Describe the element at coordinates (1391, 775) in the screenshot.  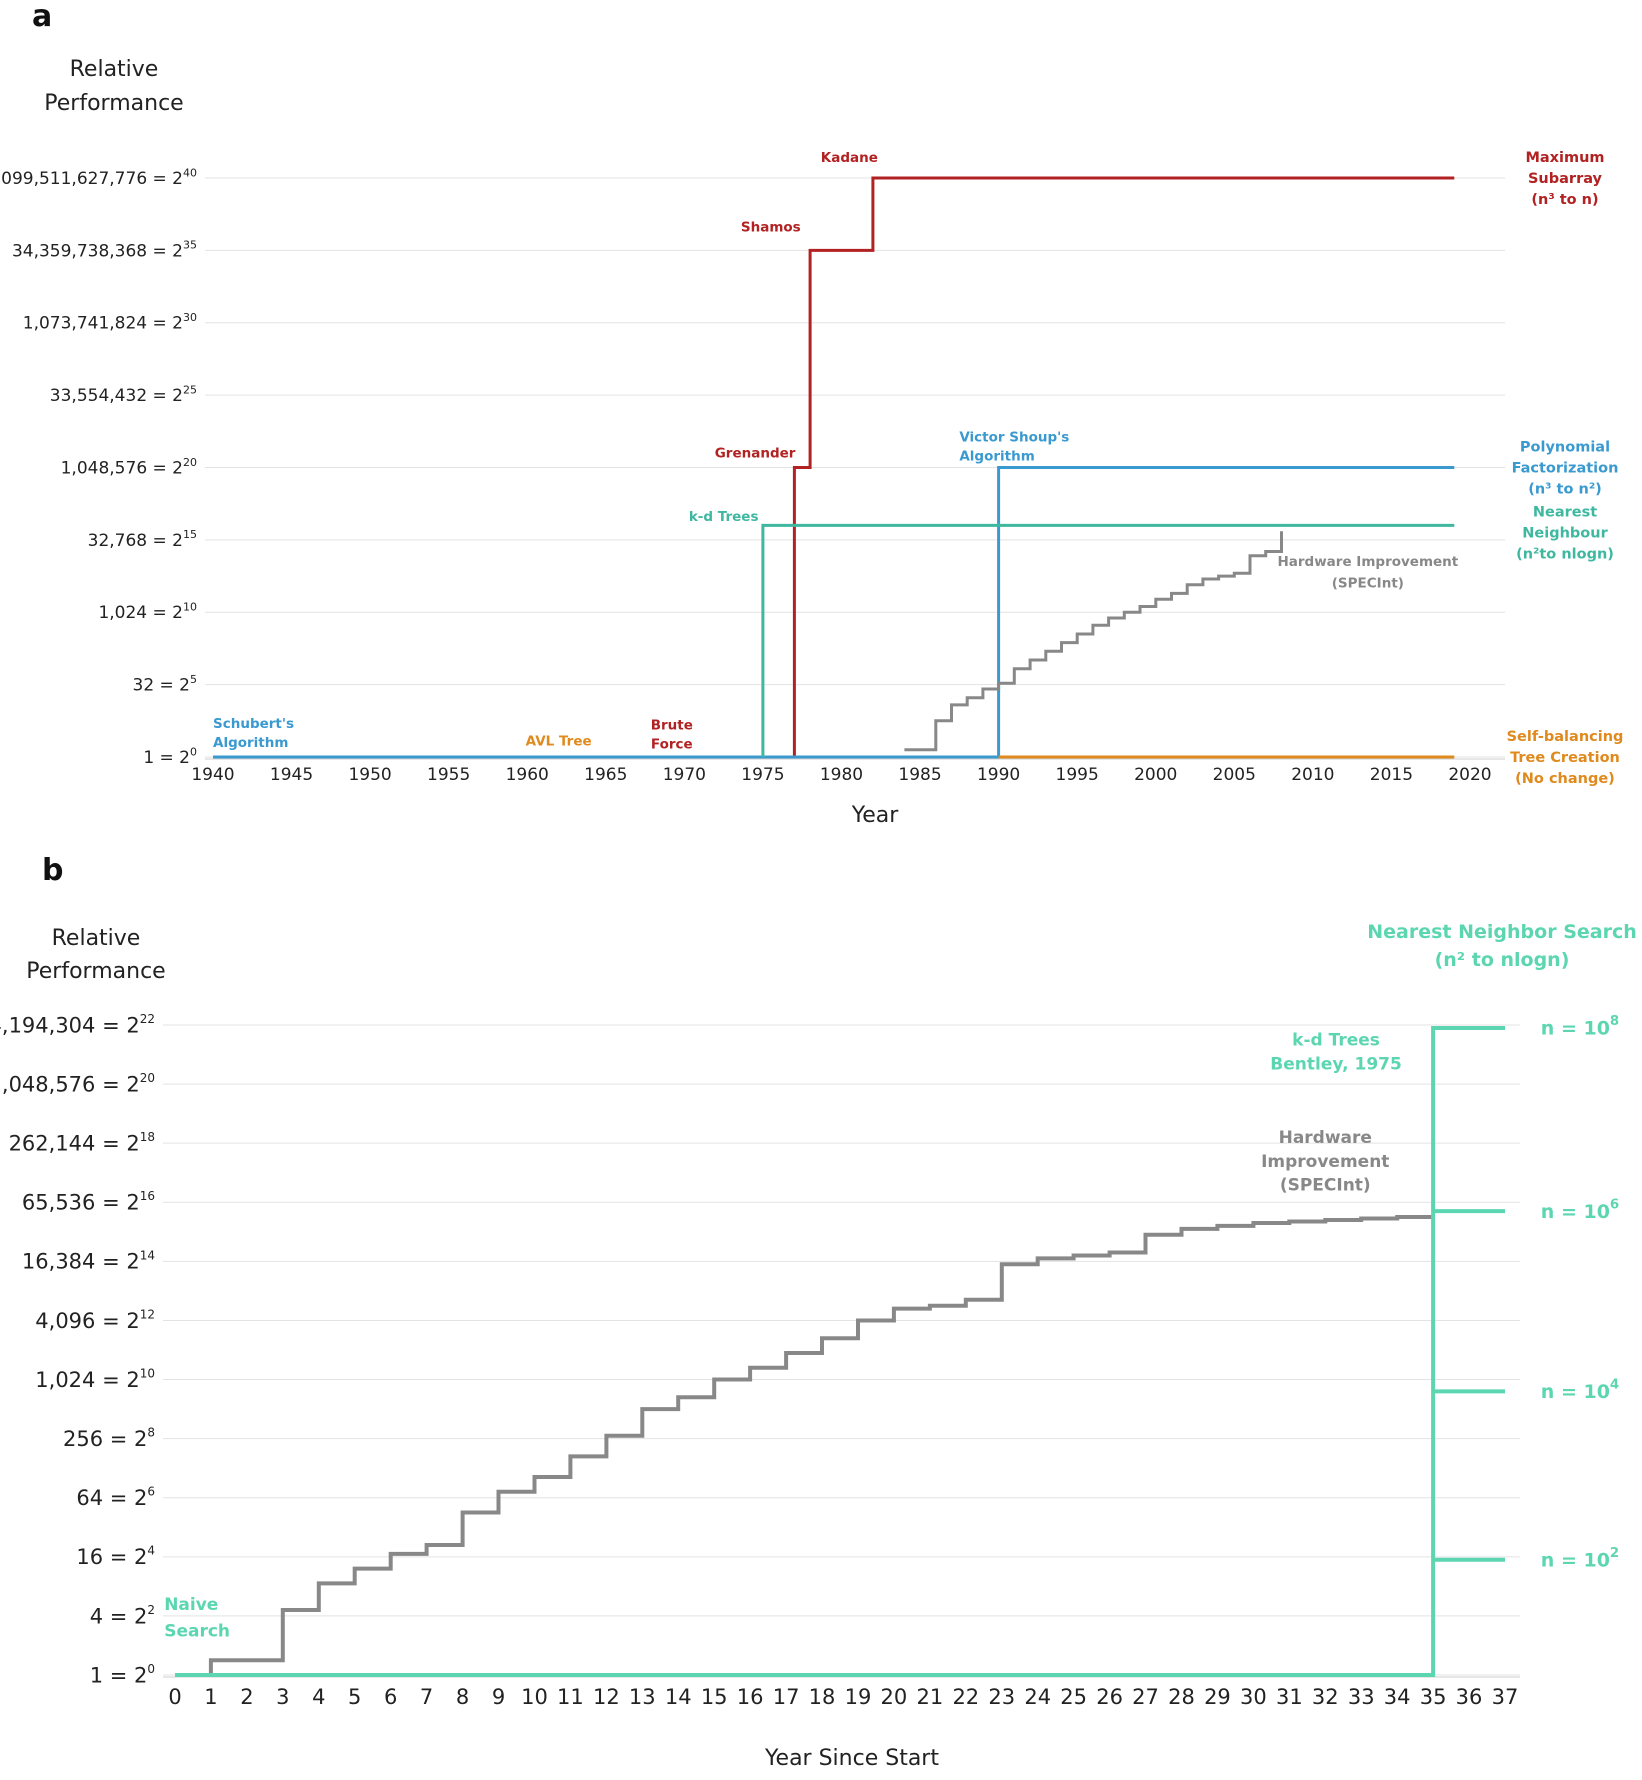
I see `panel-a-xtick-label: 2015` at that location.